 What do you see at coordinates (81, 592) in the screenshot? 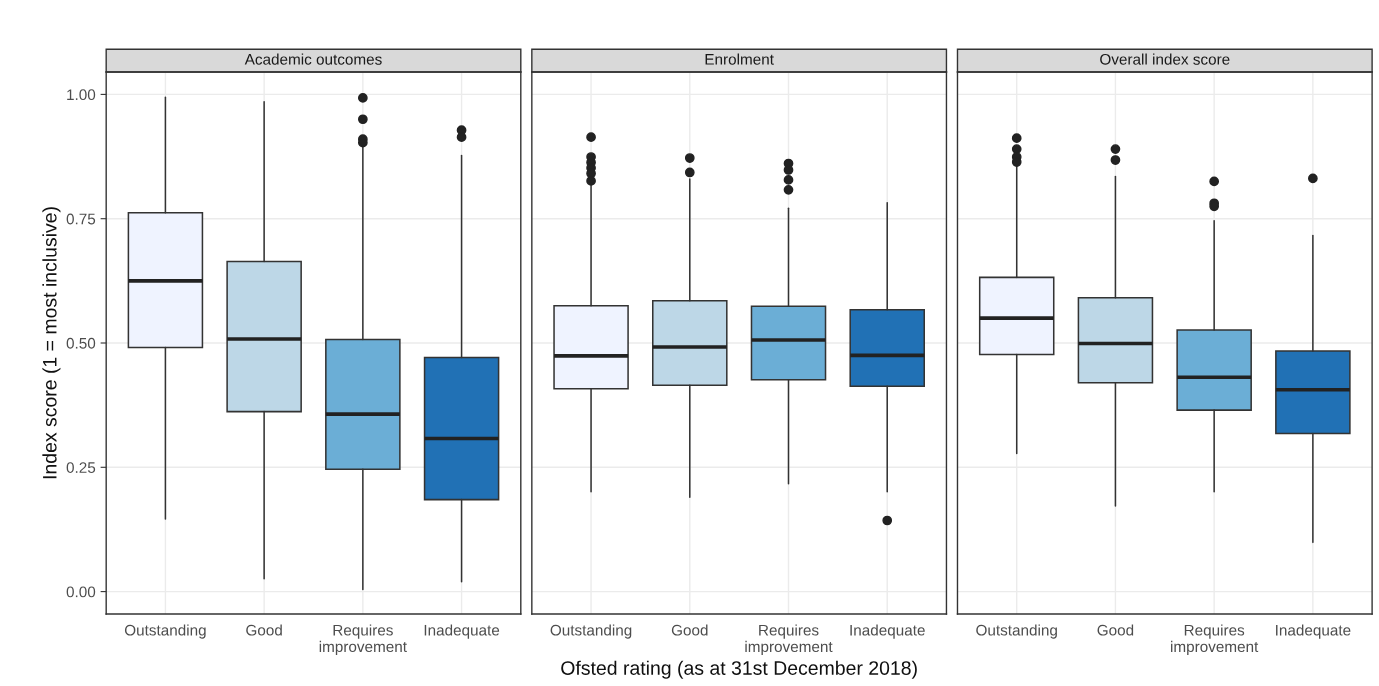
I see `y-tick-label: 0.00` at bounding box center [81, 592].